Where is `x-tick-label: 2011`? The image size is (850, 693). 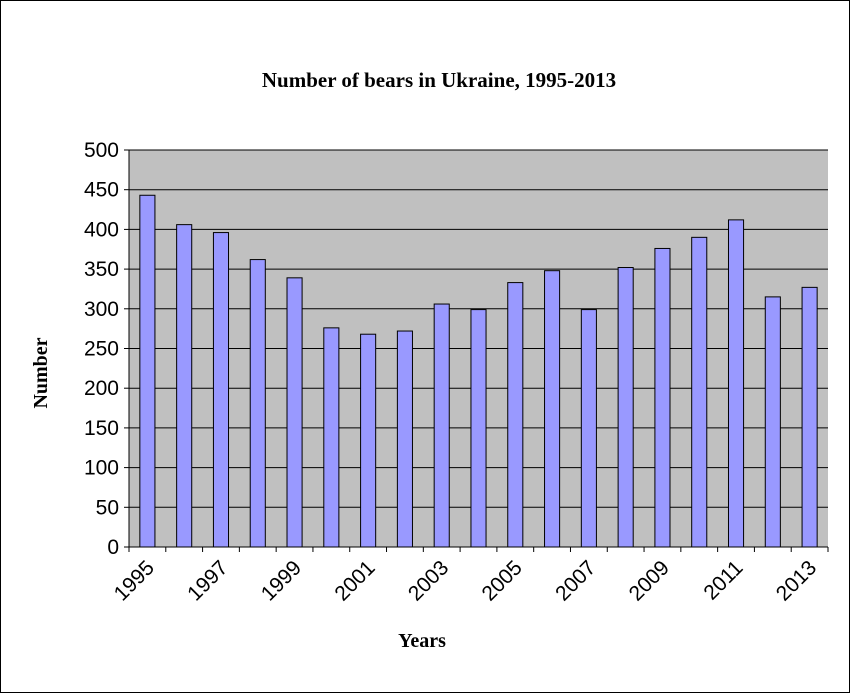
x-tick-label: 2011 is located at coordinates (723, 580).